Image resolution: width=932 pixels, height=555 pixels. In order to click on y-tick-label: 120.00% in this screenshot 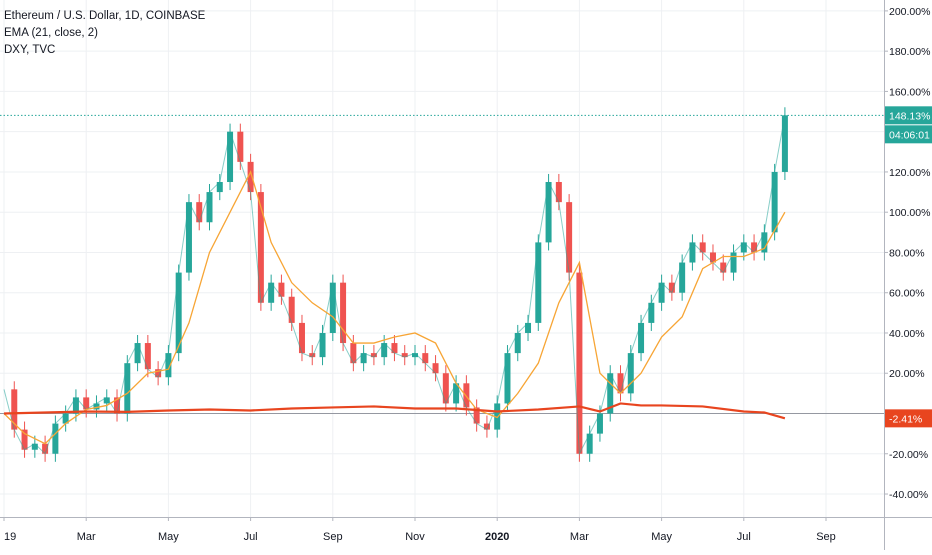, I will do `click(909, 173)`.